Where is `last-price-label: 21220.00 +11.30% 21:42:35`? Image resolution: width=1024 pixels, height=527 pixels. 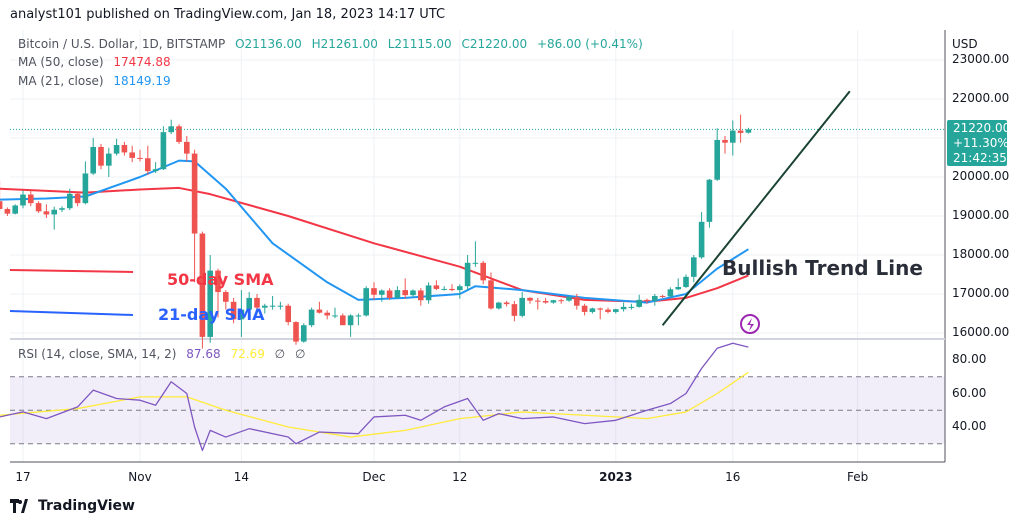
last-price-label: 21220.00 +11.30% 21:42:35 is located at coordinates (978, 143).